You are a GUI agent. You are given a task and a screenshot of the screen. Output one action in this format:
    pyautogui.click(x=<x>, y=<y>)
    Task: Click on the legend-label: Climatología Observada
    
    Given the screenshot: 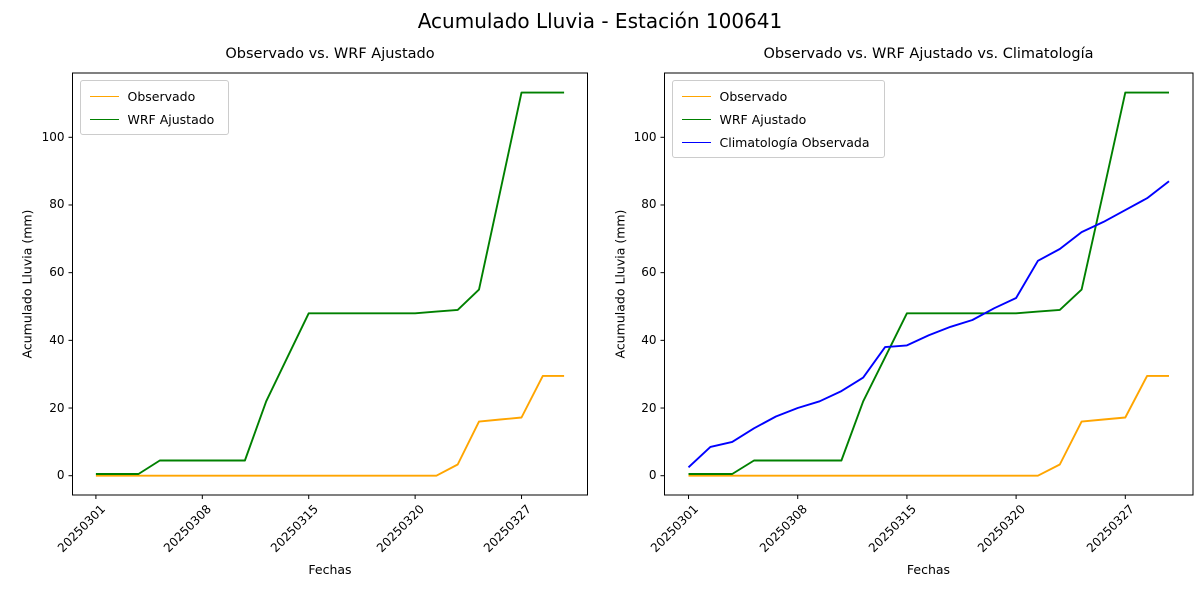 What is the action you would take?
    pyautogui.click(x=794, y=142)
    